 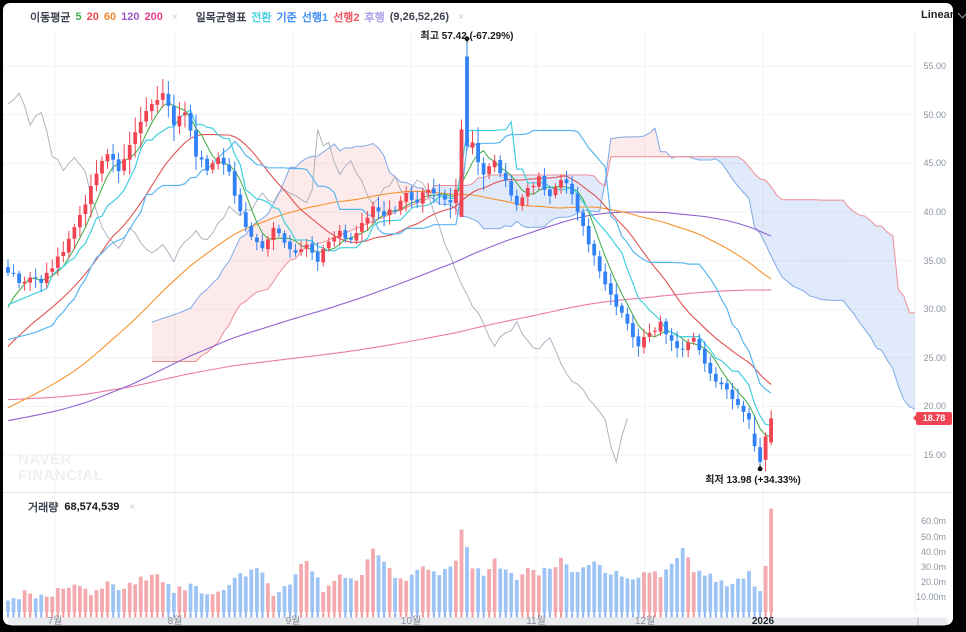 I want to click on volume-label: 거래량, so click(x=43, y=508).